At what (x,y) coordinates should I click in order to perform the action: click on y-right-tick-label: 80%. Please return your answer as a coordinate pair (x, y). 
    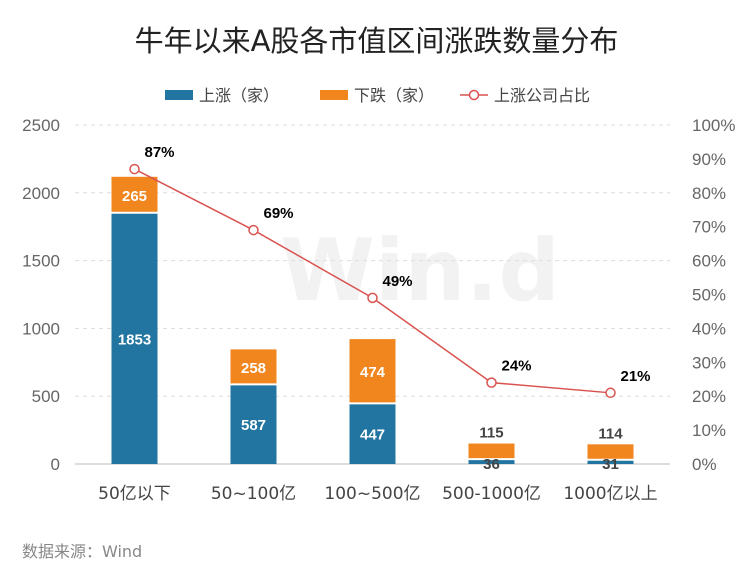
    Looking at the image, I should click on (709, 193).